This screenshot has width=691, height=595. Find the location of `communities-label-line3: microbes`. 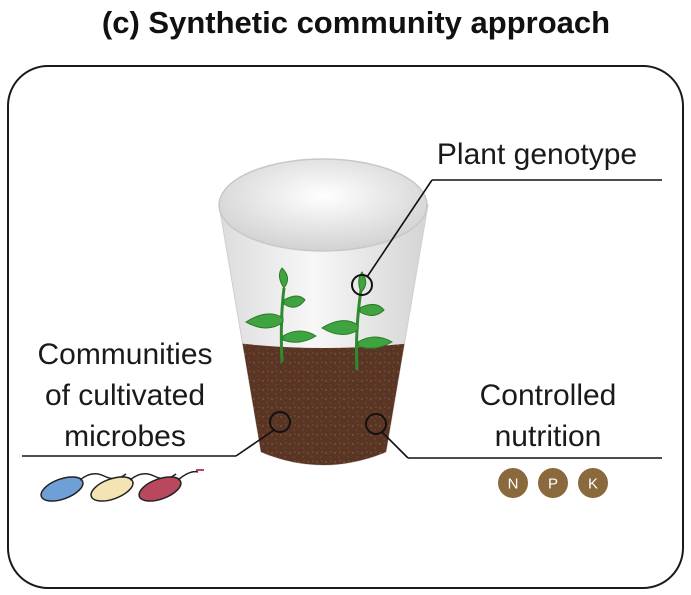

communities-label-line3: microbes is located at coordinates (125, 436).